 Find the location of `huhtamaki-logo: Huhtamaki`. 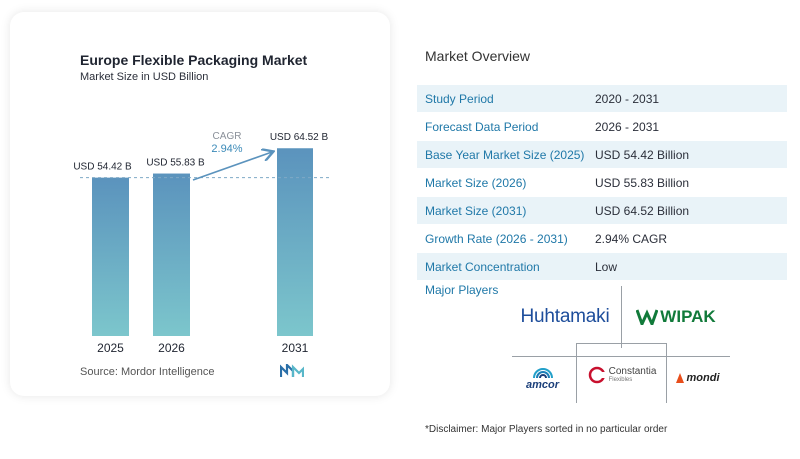

huhtamaki-logo: Huhtamaki is located at coordinates (565, 317).